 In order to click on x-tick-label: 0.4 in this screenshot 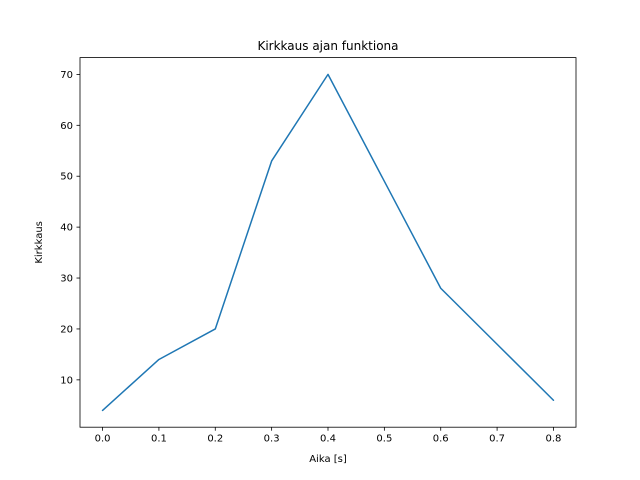, I will do `click(328, 439)`.